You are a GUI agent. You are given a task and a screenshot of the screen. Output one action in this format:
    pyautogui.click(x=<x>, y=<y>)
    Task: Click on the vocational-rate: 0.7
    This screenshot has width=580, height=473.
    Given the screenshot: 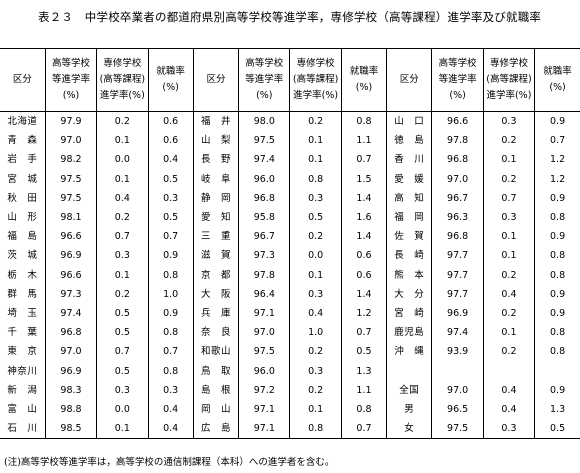 What is the action you would take?
    pyautogui.click(x=122, y=352)
    